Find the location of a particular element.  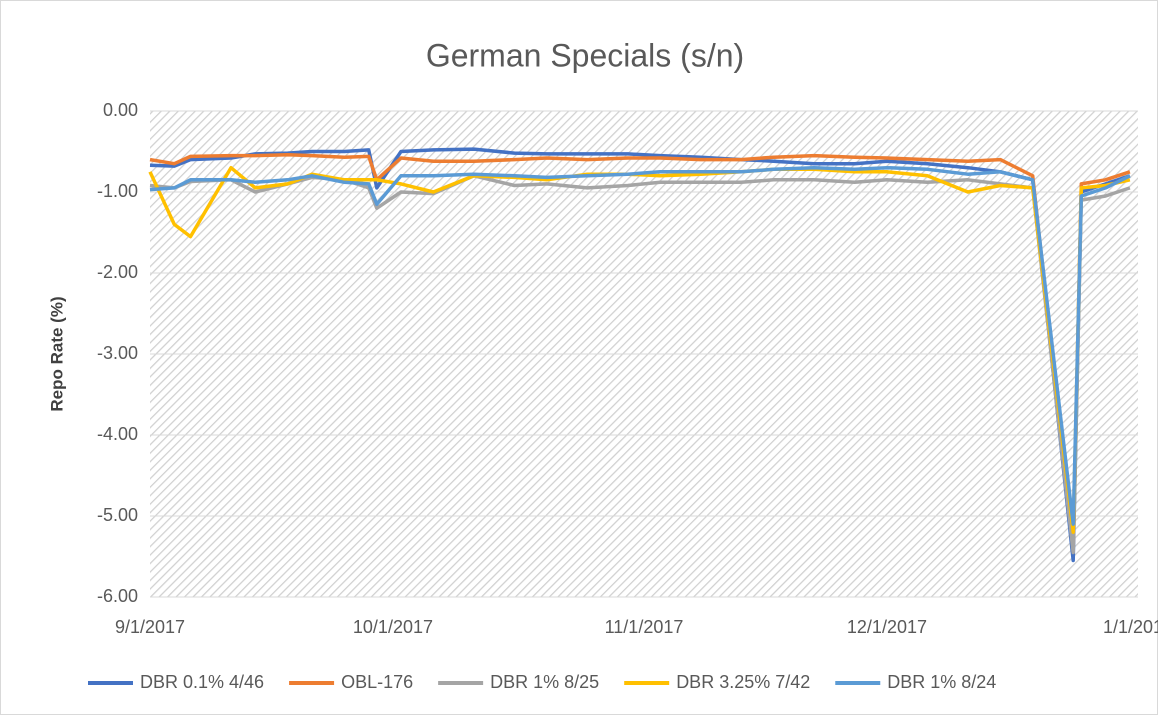

y-tick-label: -3.00 is located at coordinates (117, 353).